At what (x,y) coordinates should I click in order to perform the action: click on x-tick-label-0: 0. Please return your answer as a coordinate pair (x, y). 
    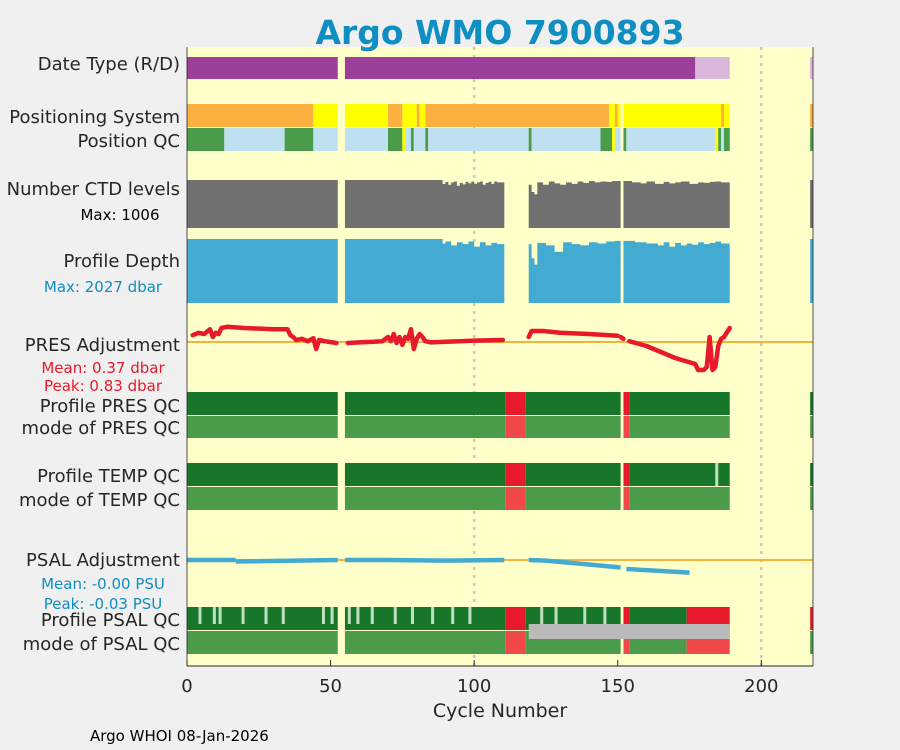
    Looking at the image, I should click on (186, 686).